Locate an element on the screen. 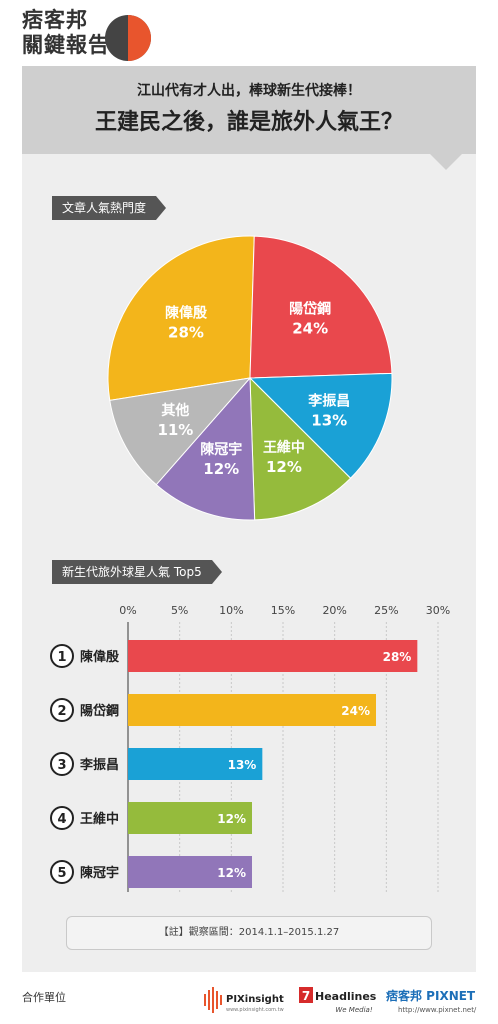  pie-slice-label: 陳冠宇 is located at coordinates (221, 449).